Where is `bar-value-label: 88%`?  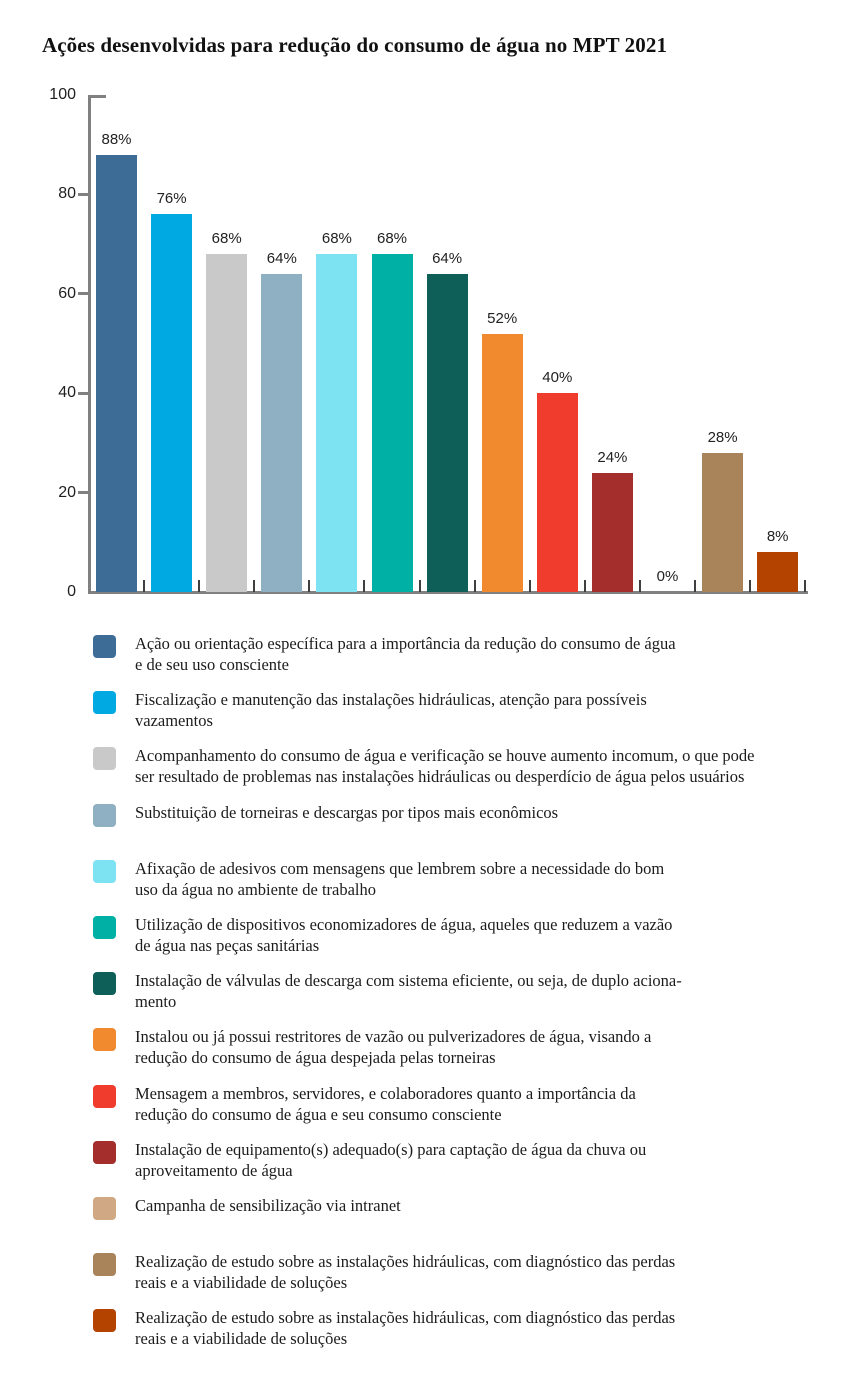
bar-value-label: 88% is located at coordinates (116, 139).